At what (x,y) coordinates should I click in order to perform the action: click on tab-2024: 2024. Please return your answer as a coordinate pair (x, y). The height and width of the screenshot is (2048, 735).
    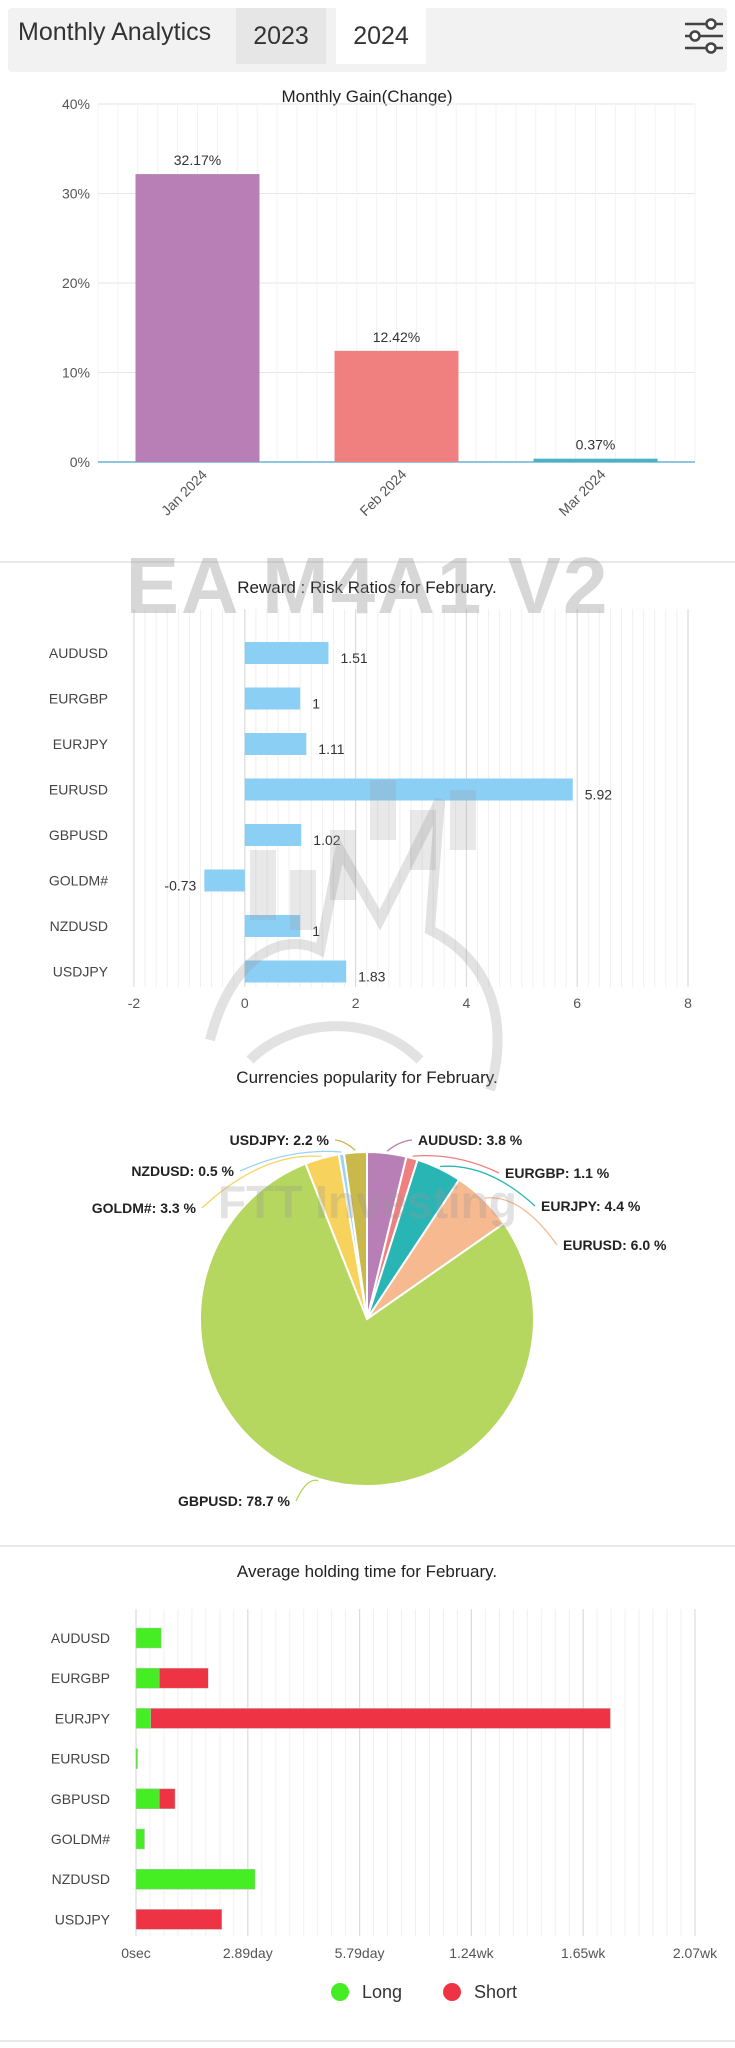
    Looking at the image, I should click on (381, 36).